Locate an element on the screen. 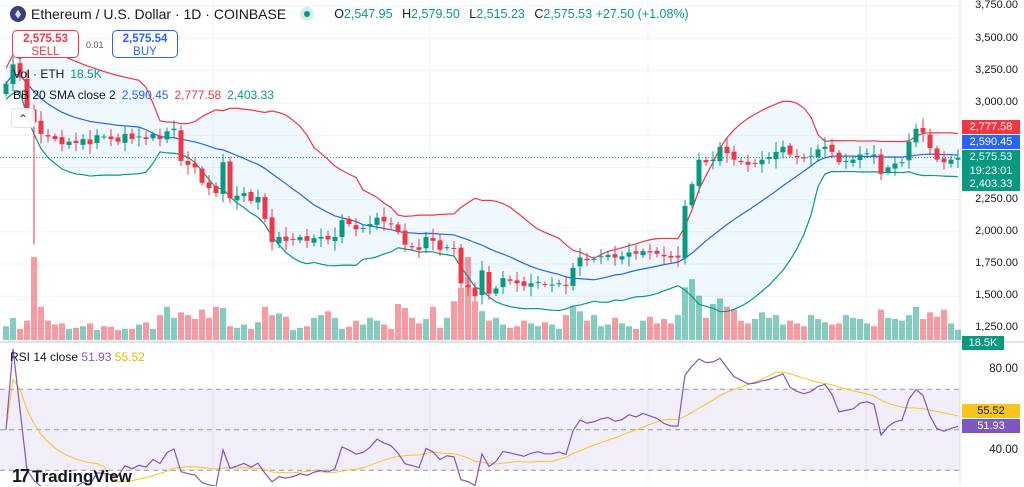 The width and height of the screenshot is (1024, 487). price-tick: 2,250.00 is located at coordinates (996, 198).